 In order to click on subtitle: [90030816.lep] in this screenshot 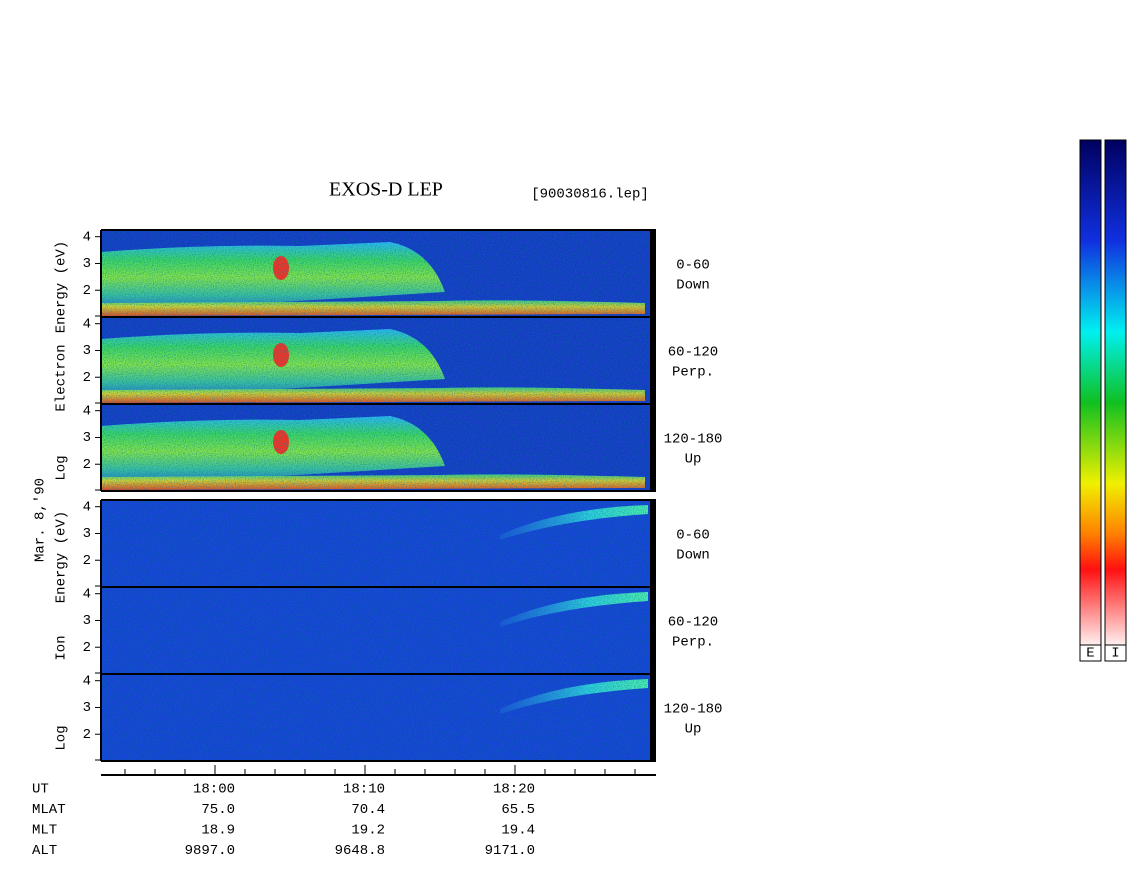, I will do `click(590, 195)`.